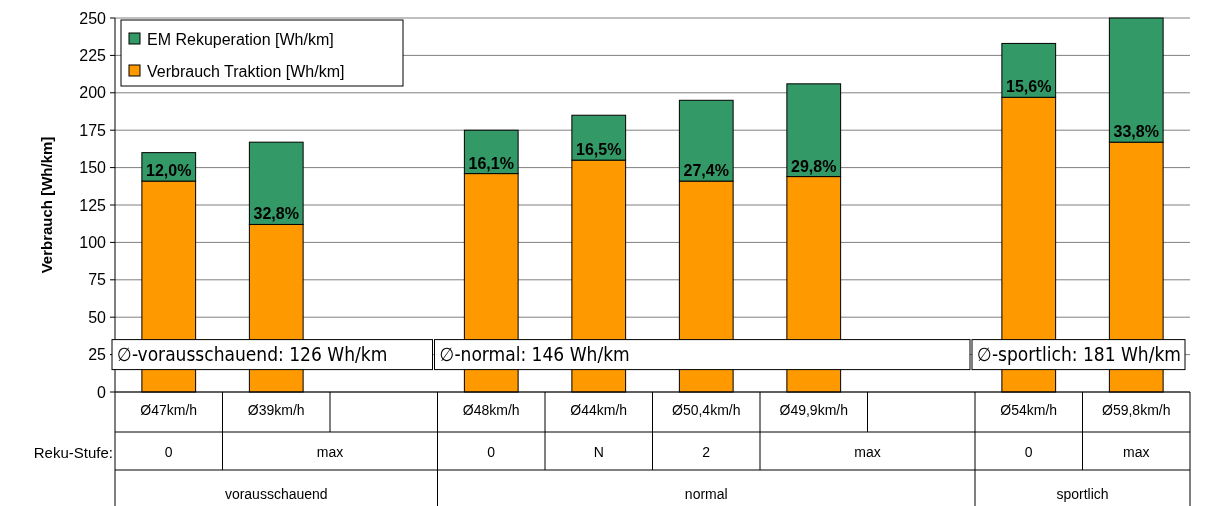 The width and height of the screenshot is (1228, 506). I want to click on annotation: 15,6%, so click(1029, 87).